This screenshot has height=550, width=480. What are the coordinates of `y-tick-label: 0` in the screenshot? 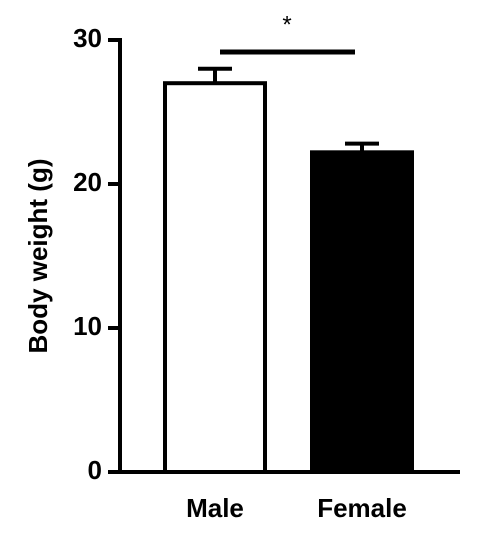 It's located at (95, 470).